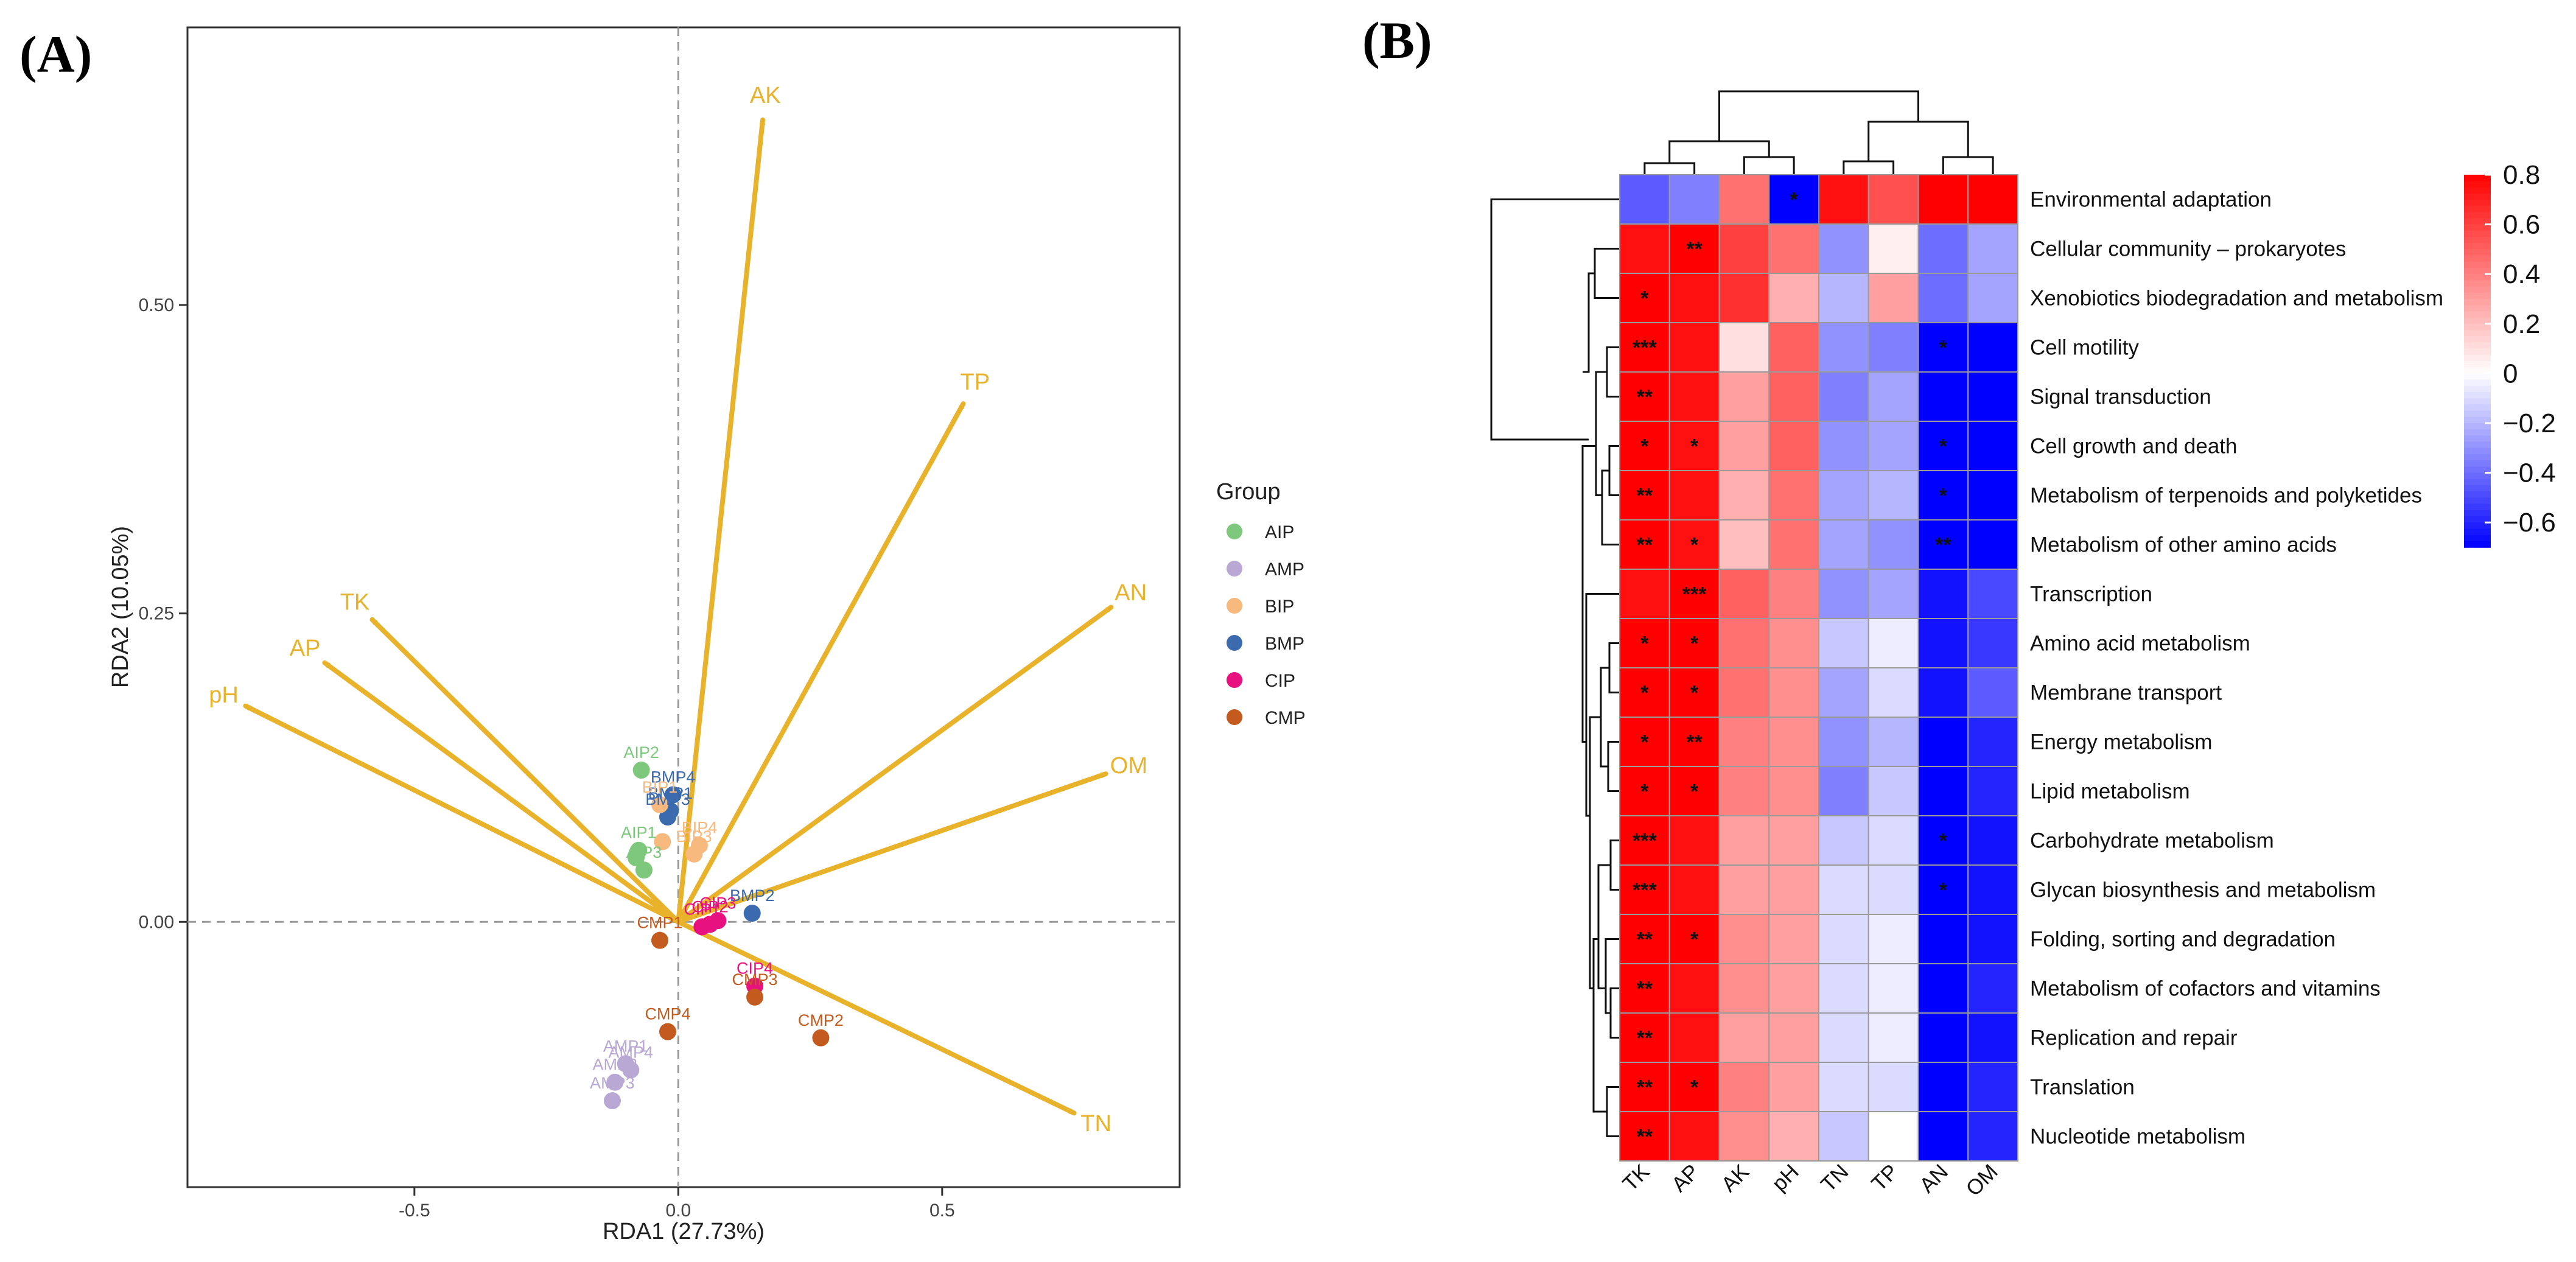 The width and height of the screenshot is (2576, 1262). What do you see at coordinates (615, 1065) in the screenshot?
I see `point-label-amp2: AMP2` at bounding box center [615, 1065].